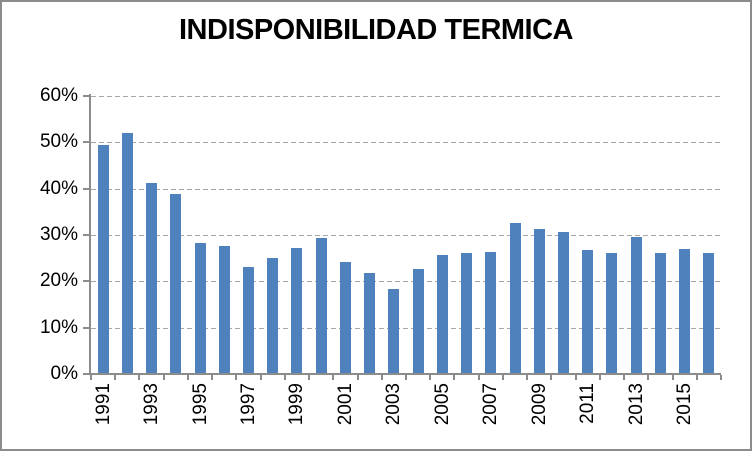 This screenshot has width=752, height=451. What do you see at coordinates (612, 416) in the screenshot?
I see `x-label-slot-2012` at bounding box center [612, 416].